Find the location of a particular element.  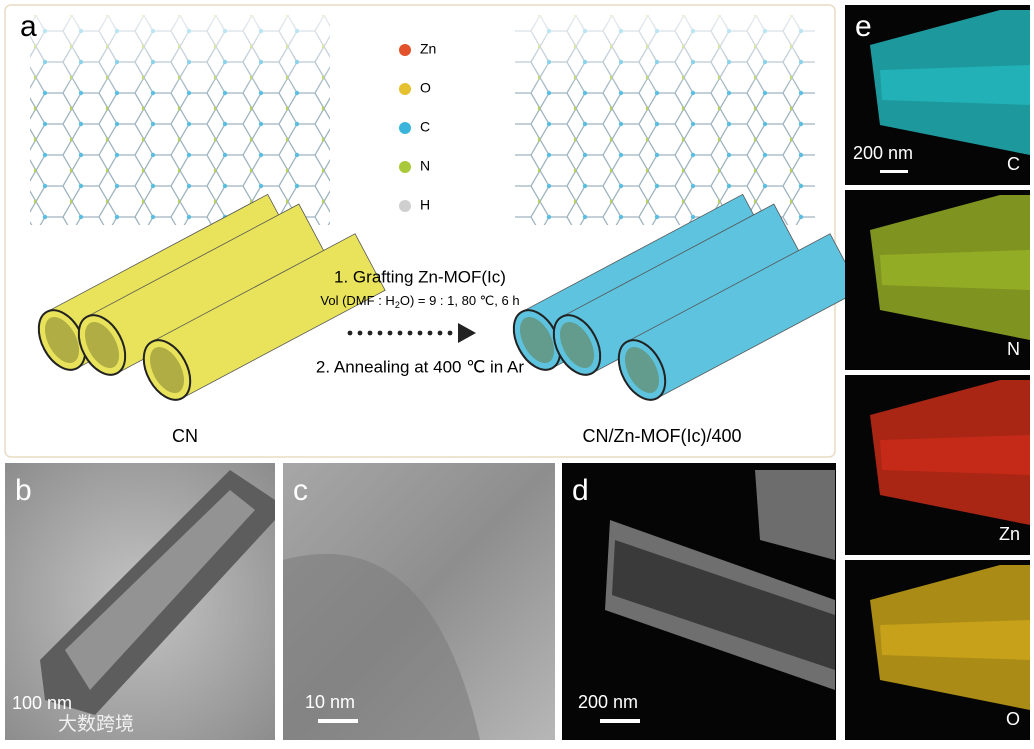

subscript: 2 is located at coordinates (397, 305).